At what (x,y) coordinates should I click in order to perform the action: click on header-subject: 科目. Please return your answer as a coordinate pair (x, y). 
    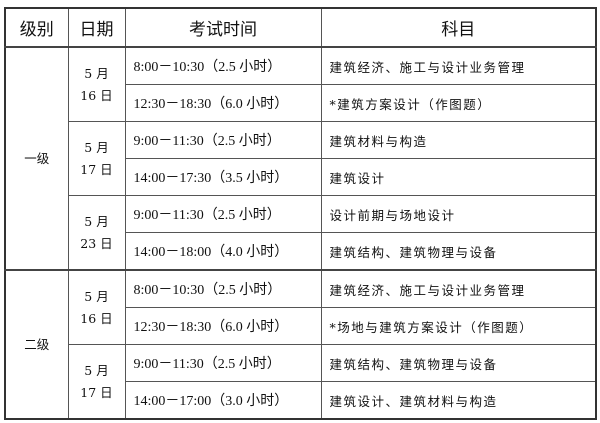
    Looking at the image, I should click on (458, 27).